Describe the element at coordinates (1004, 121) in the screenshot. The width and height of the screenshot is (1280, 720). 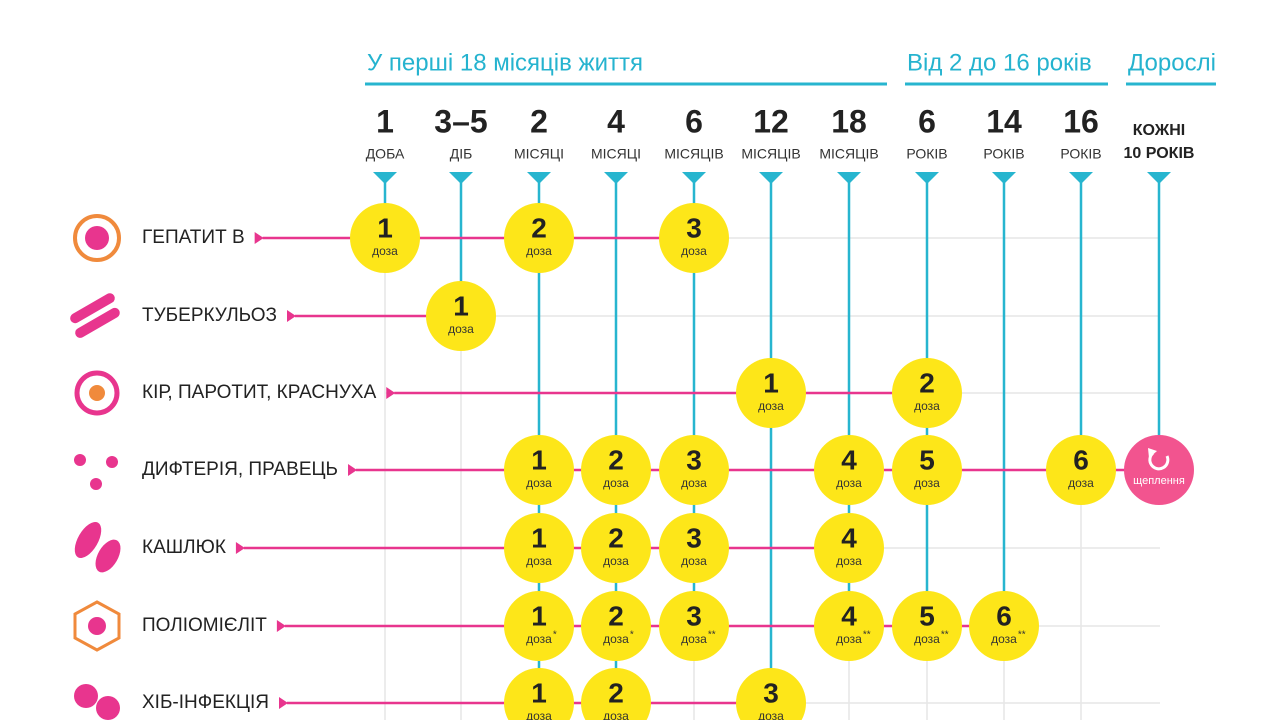
I see `column-number: 14` at that location.